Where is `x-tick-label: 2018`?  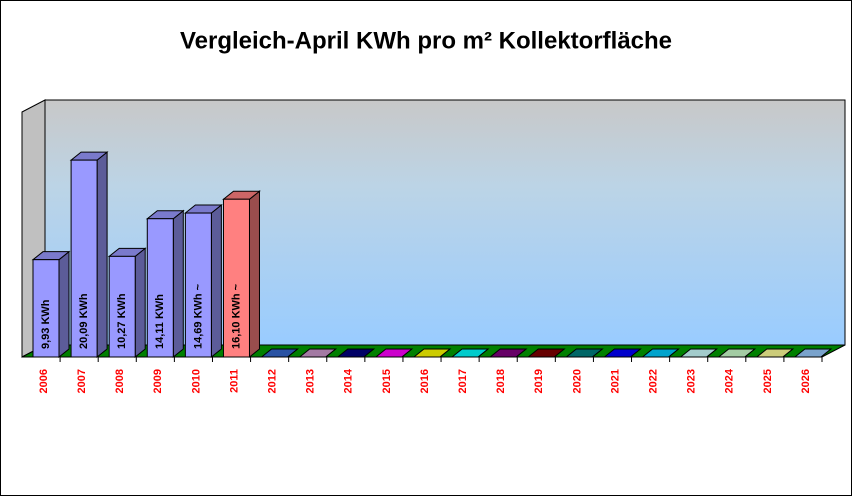 x-tick-label: 2018 is located at coordinates (501, 381).